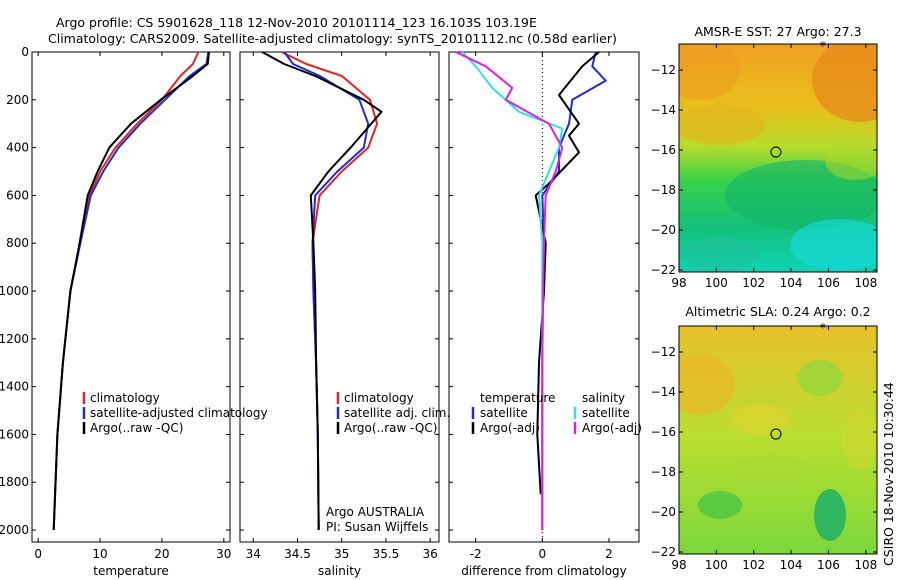  I want to click on x-tick-label: 34, so click(253, 554).